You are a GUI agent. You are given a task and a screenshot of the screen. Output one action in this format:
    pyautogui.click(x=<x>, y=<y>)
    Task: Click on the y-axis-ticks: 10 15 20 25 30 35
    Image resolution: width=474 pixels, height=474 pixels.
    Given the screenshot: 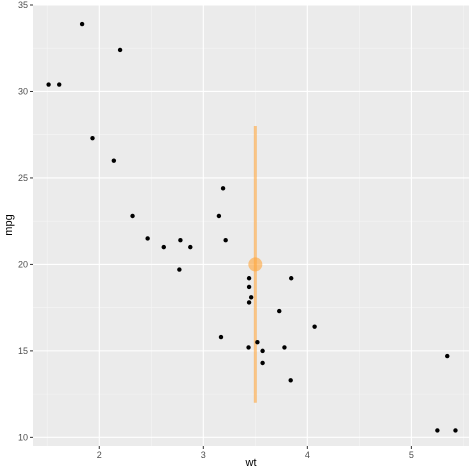 What is the action you would take?
    pyautogui.click(x=25, y=221)
    